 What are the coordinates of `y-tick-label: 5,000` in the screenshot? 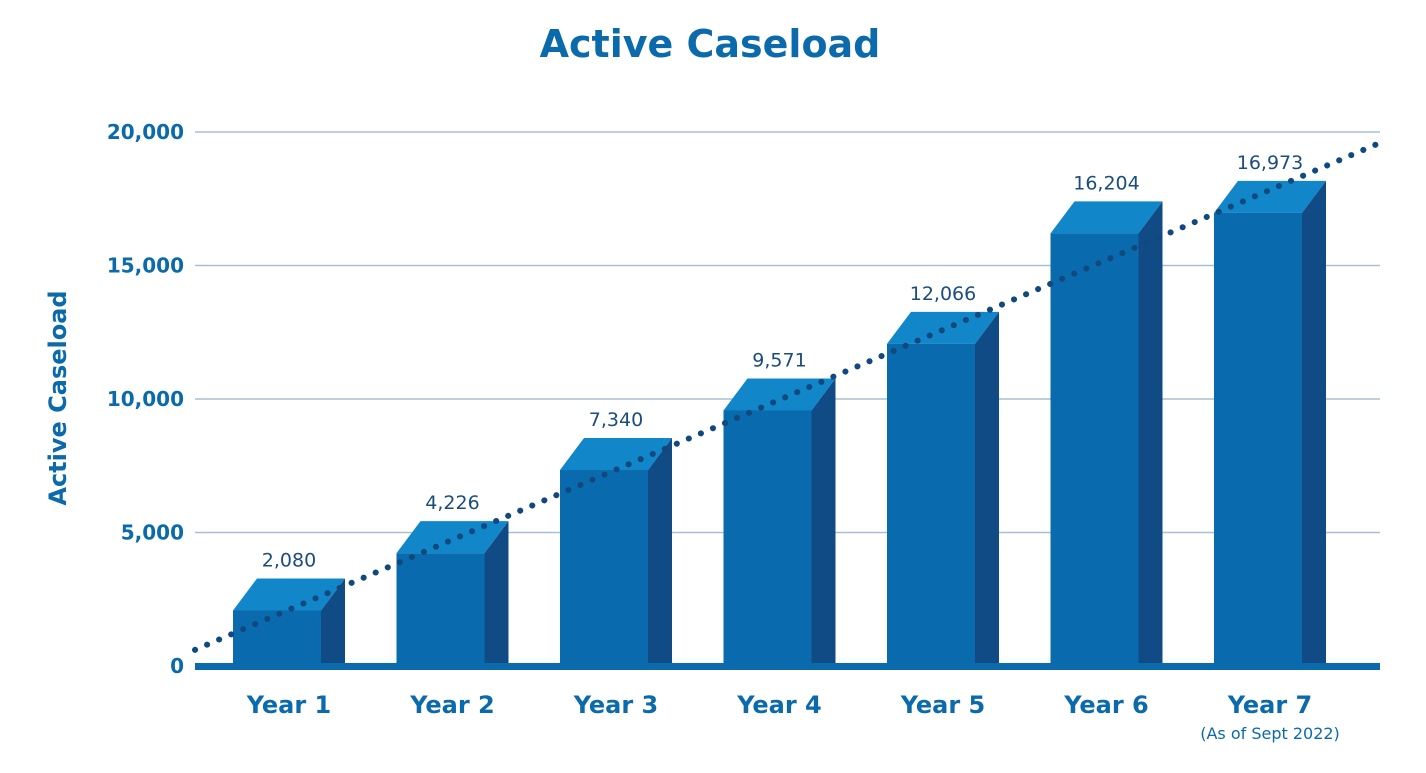 It's located at (152, 533).